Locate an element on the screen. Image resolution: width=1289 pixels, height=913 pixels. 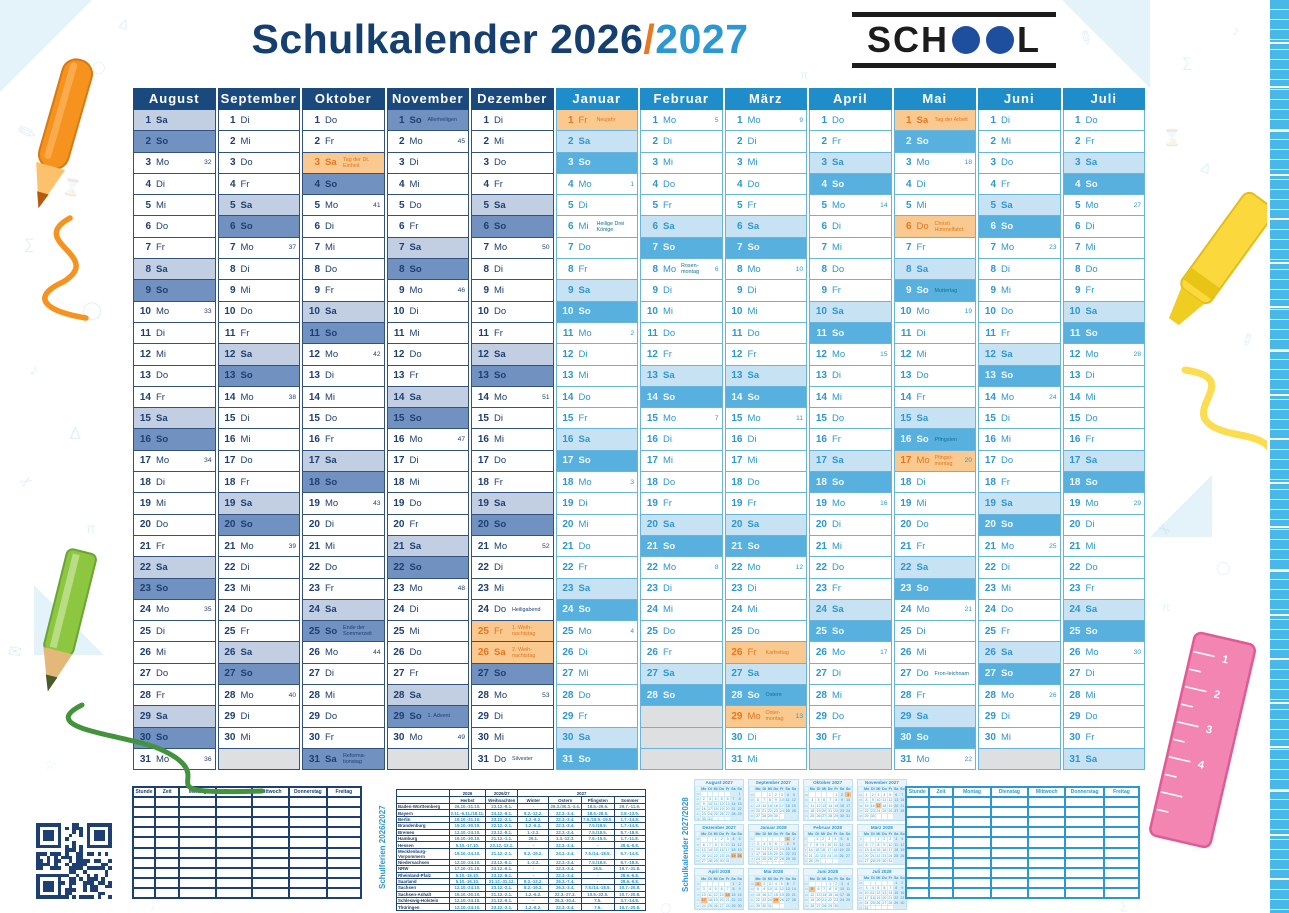
day-number: 19 is located at coordinates (652, 503).